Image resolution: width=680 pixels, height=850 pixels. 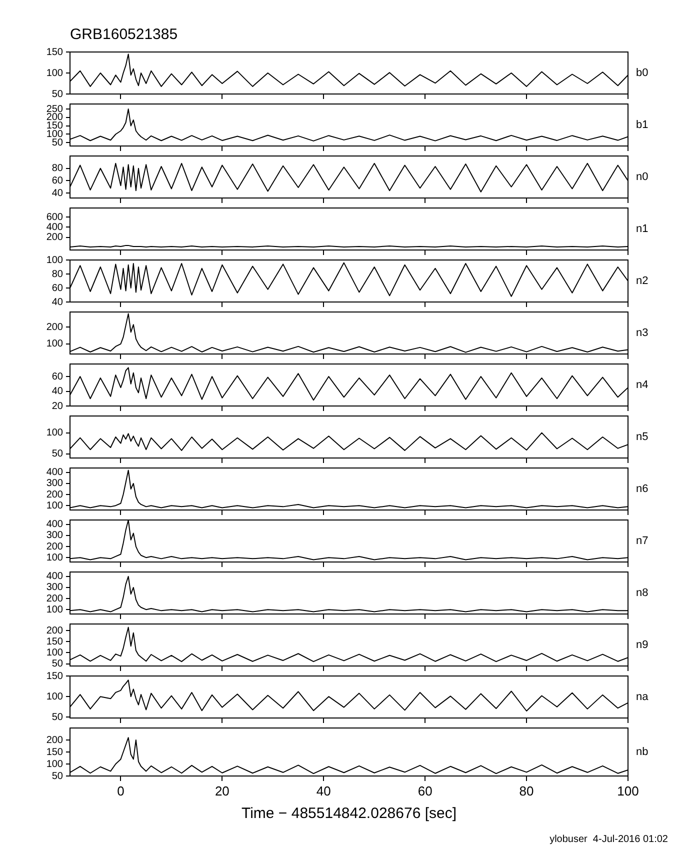 What do you see at coordinates (642, 593) in the screenshot?
I see `series-label: n8` at bounding box center [642, 593].